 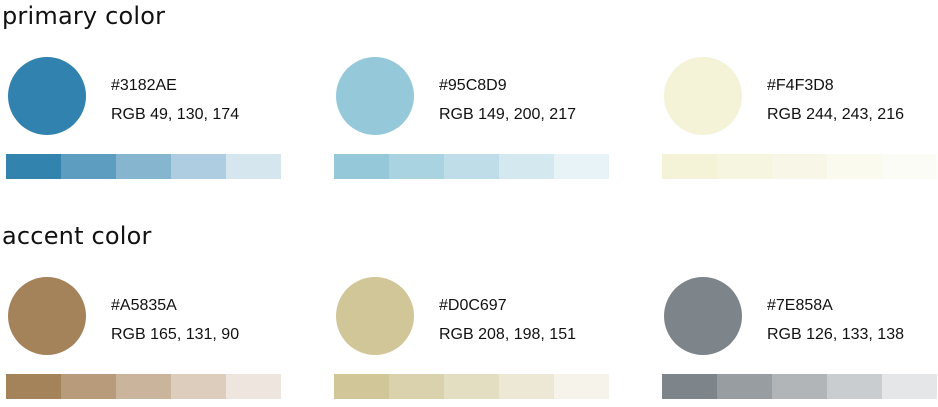 What do you see at coordinates (473, 305) in the screenshot?
I see `hex-code-label: #D0C697` at bounding box center [473, 305].